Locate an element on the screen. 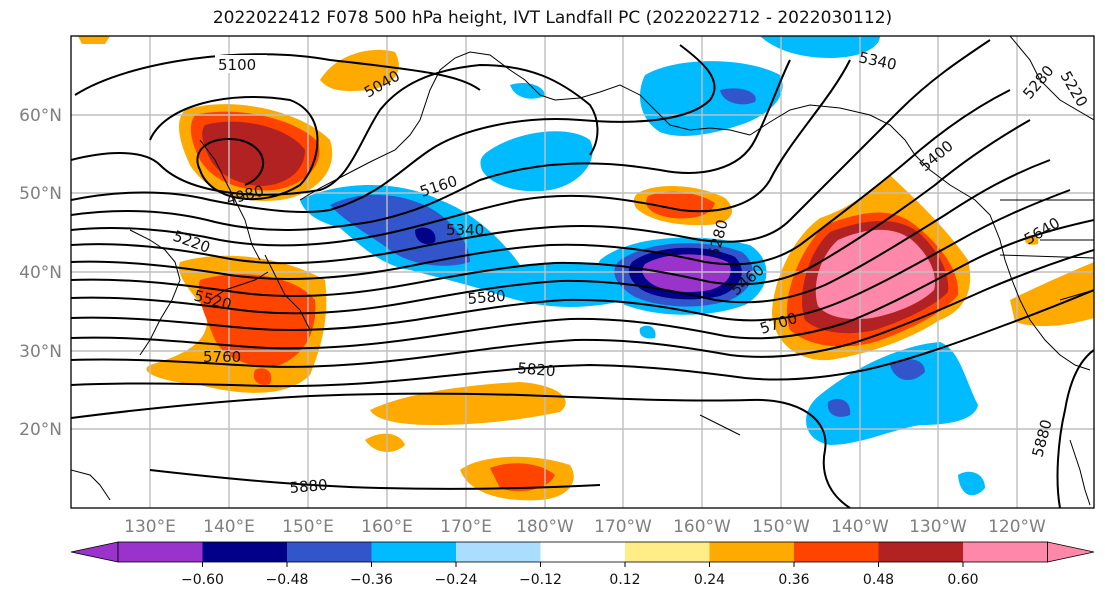  colorbar-tick-5: 0.12 is located at coordinates (624, 580).